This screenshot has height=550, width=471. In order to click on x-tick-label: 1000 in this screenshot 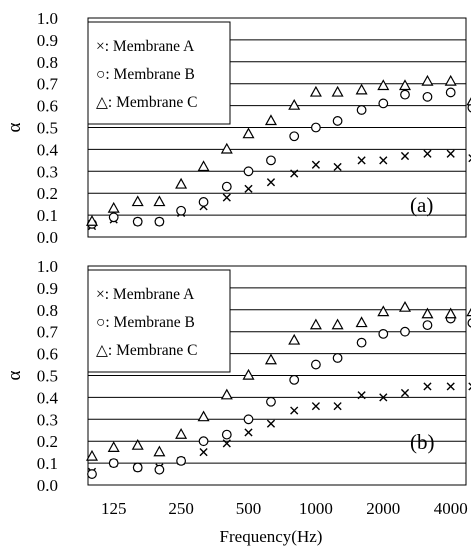, I will do `click(316, 508)`.